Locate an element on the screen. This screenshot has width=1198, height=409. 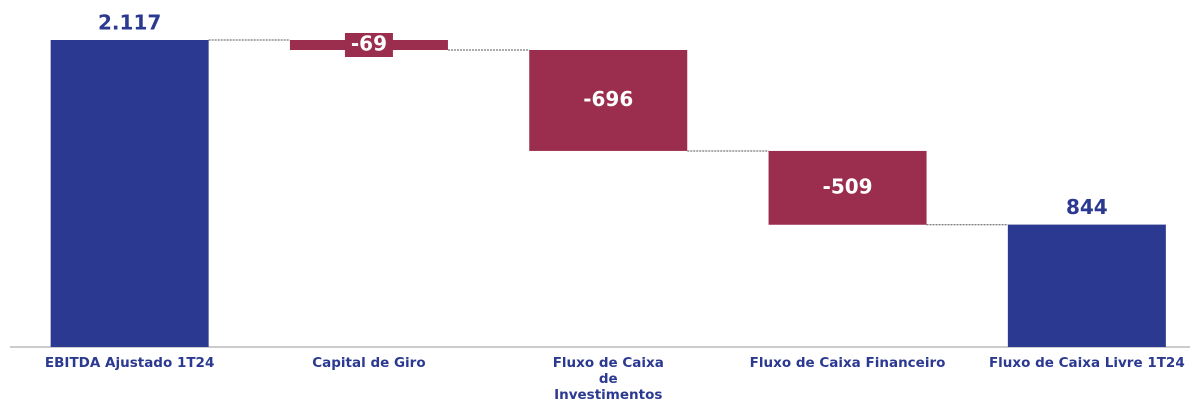
x-tick-label: Fluxo de Caixa de Investimentos is located at coordinates (608, 379).